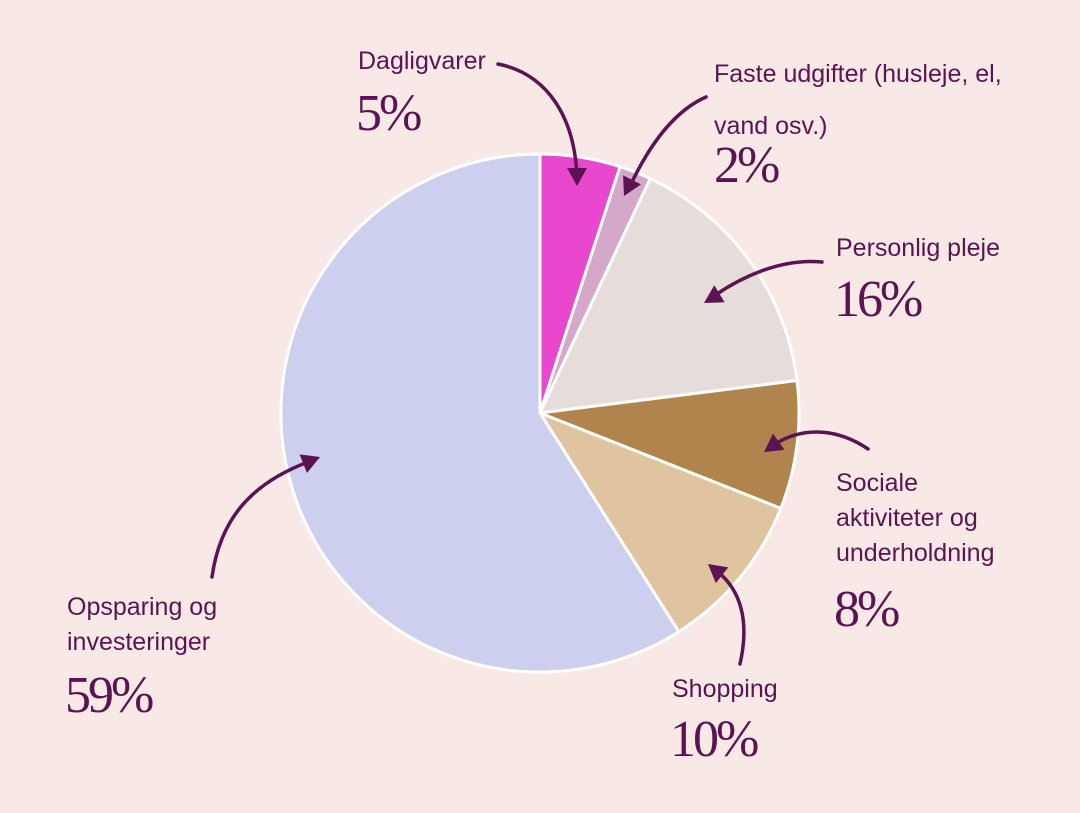  Describe the element at coordinates (142, 624) in the screenshot. I see `label-opsparing: Opsparing og investeringer` at that location.